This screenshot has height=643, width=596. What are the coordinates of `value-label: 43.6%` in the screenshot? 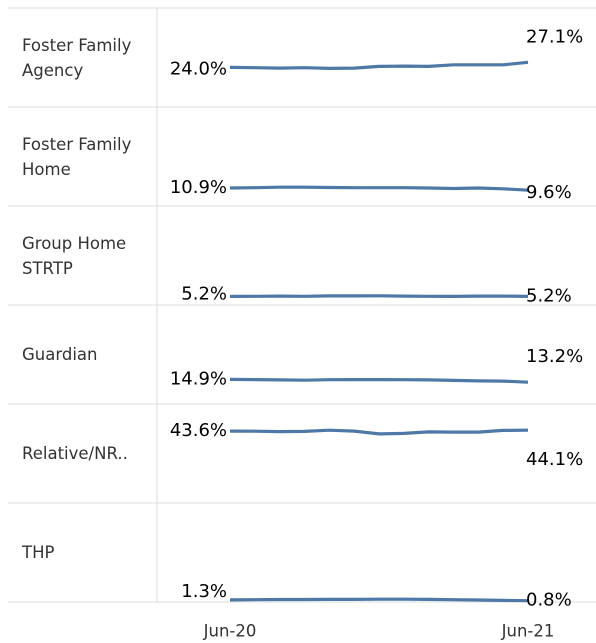 It's located at (198, 430).